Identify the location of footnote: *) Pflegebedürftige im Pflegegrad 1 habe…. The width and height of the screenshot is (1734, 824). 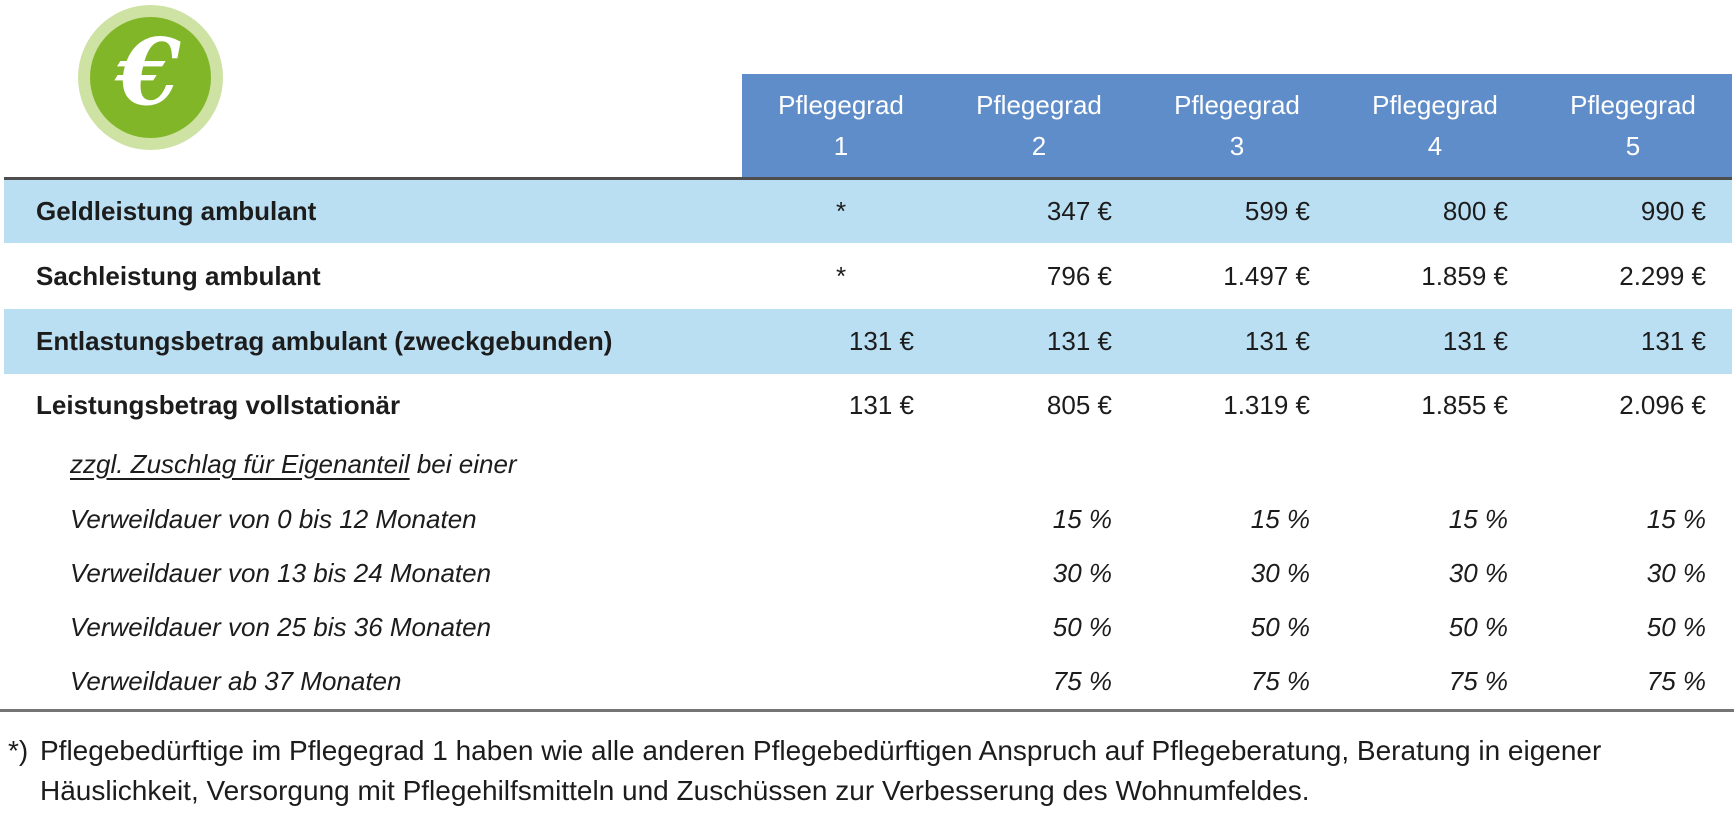
(804, 771).